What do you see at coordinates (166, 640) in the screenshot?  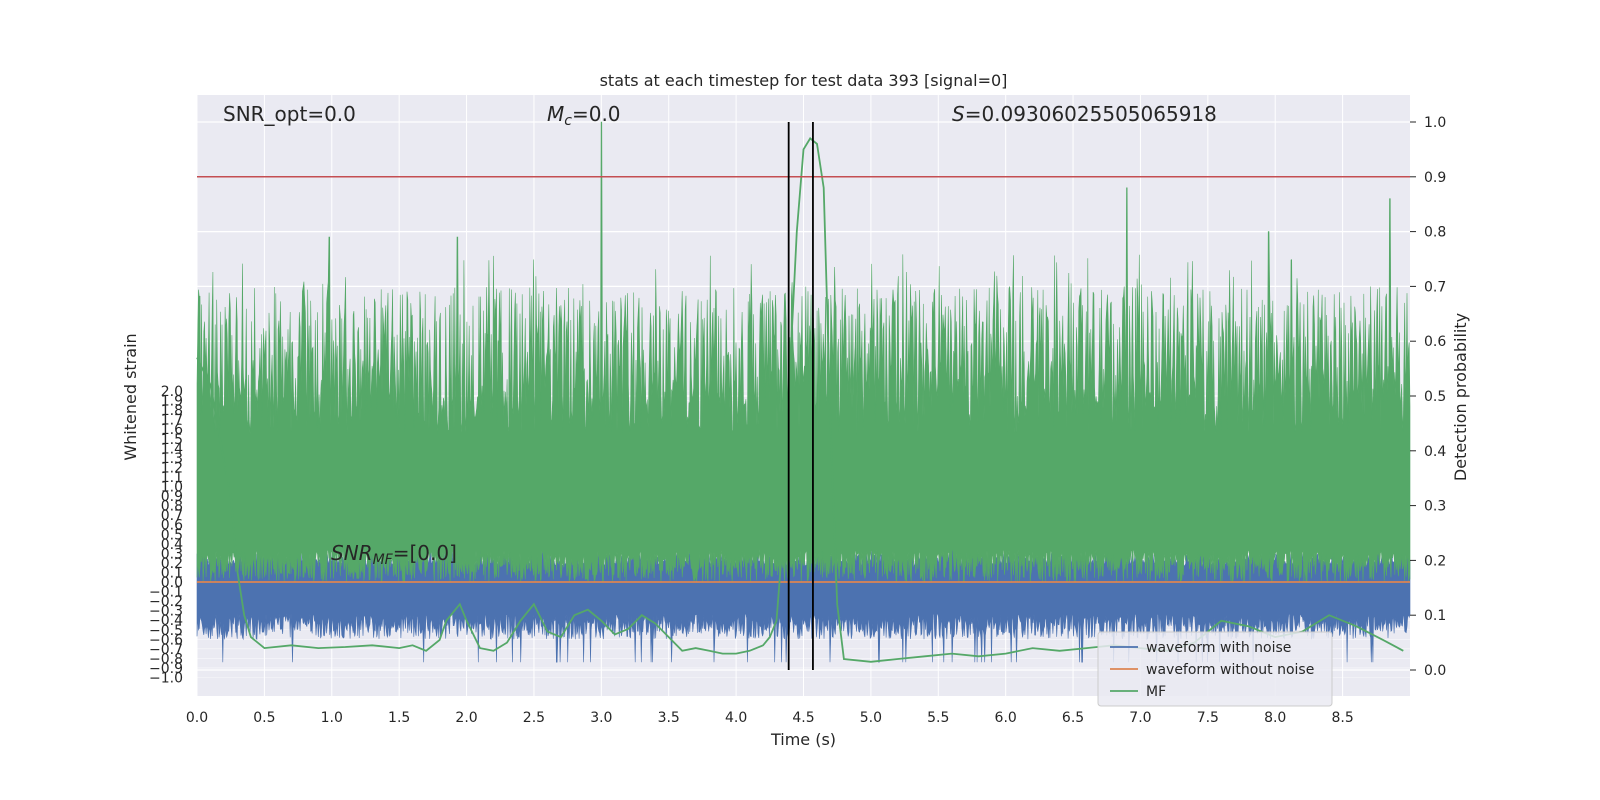 I see `yl-tick-4: −0.6` at bounding box center [166, 640].